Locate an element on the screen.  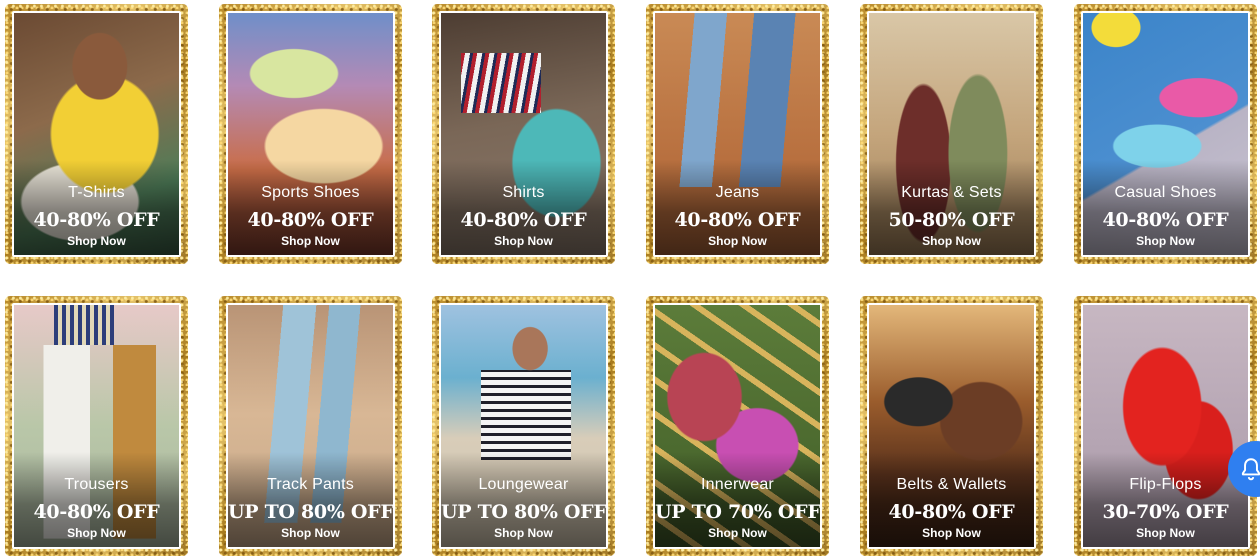
category-card-belts-wallets: Belts & Wallets 40-80% OFF Shop Now is located at coordinates (951, 426).